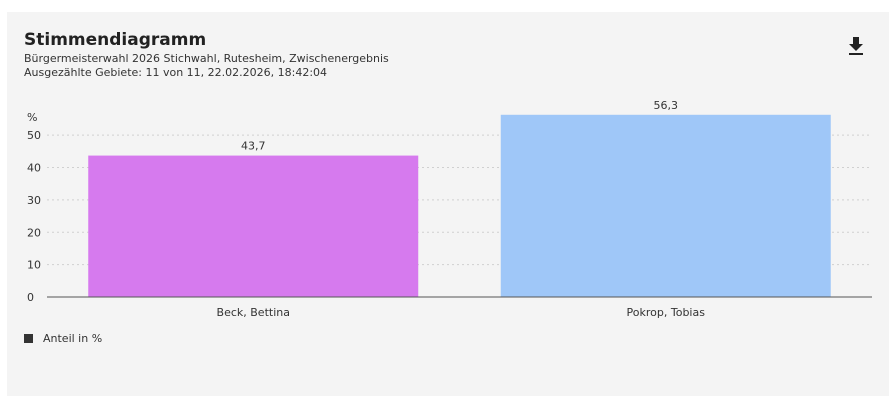 Image resolution: width=896 pixels, height=406 pixels. I want to click on legend-swatch, so click(28, 338).